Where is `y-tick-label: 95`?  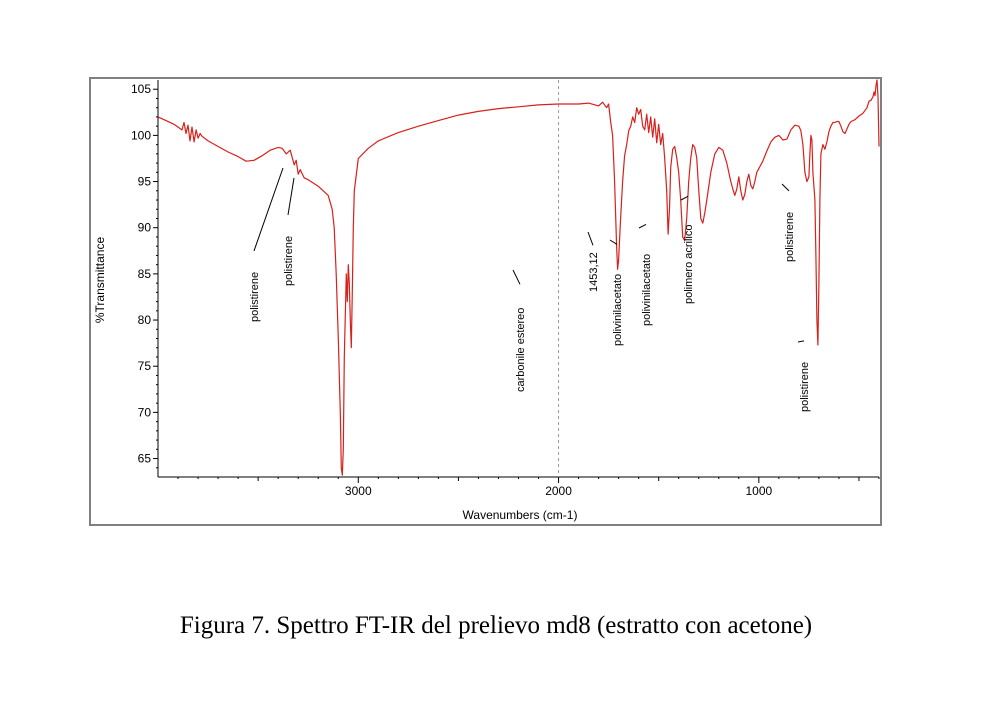 y-tick-label: 95 is located at coordinates (145, 182).